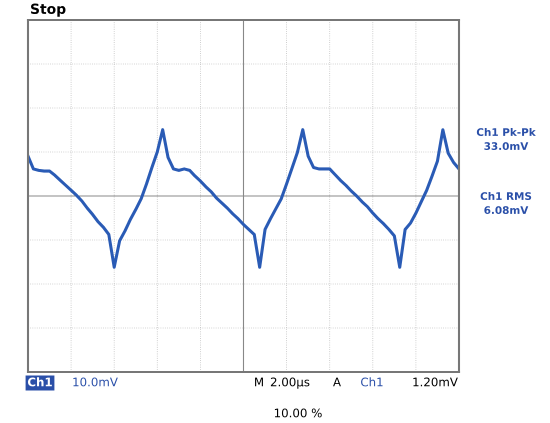  What do you see at coordinates (290, 383) in the screenshot?
I see `text: 2.00µs` at bounding box center [290, 383].